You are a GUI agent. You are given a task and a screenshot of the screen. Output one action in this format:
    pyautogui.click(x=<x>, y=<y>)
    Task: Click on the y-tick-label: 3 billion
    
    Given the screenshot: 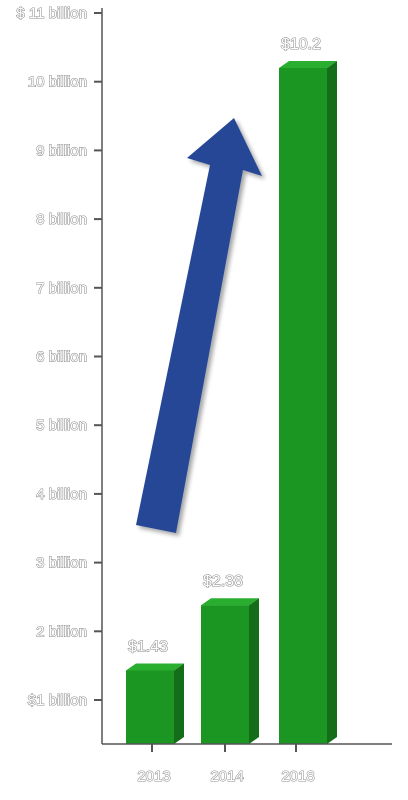 What is the action you would take?
    pyautogui.click(x=61, y=563)
    